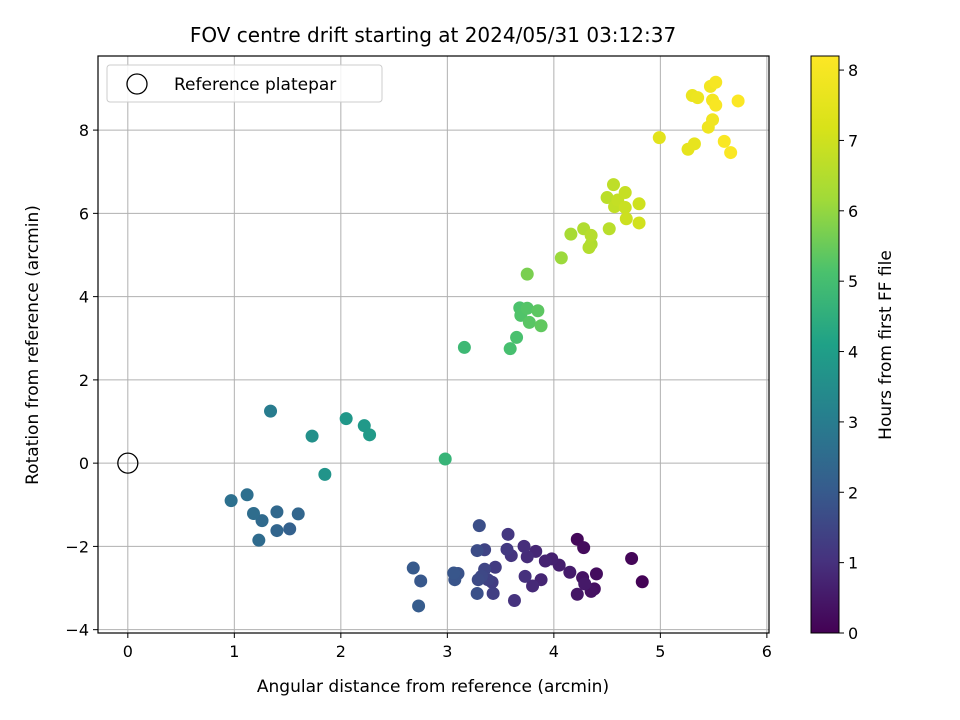 This screenshot has width=960, height=720. What do you see at coordinates (853, 70) in the screenshot?
I see `colorbar-tick-label: 8` at bounding box center [853, 70].